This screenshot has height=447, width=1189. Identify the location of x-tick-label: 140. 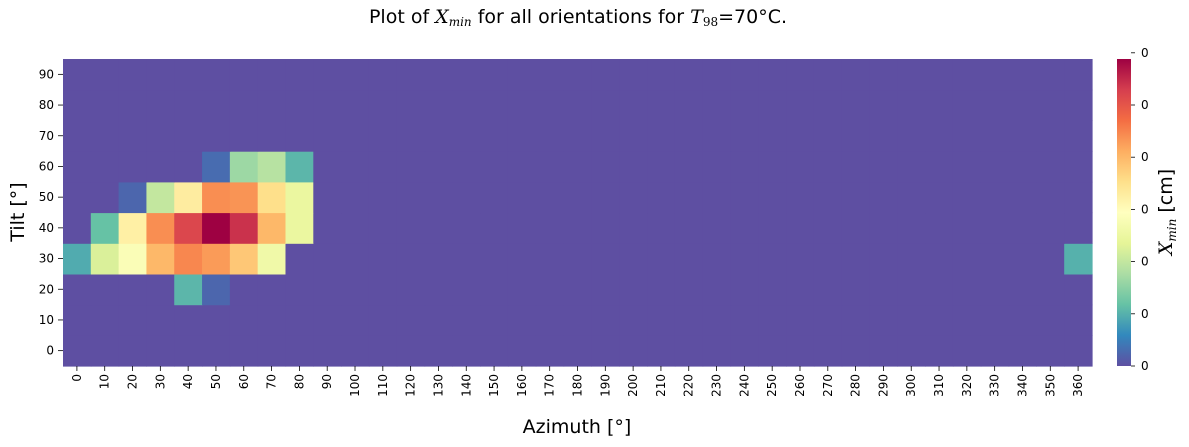
(466, 385).